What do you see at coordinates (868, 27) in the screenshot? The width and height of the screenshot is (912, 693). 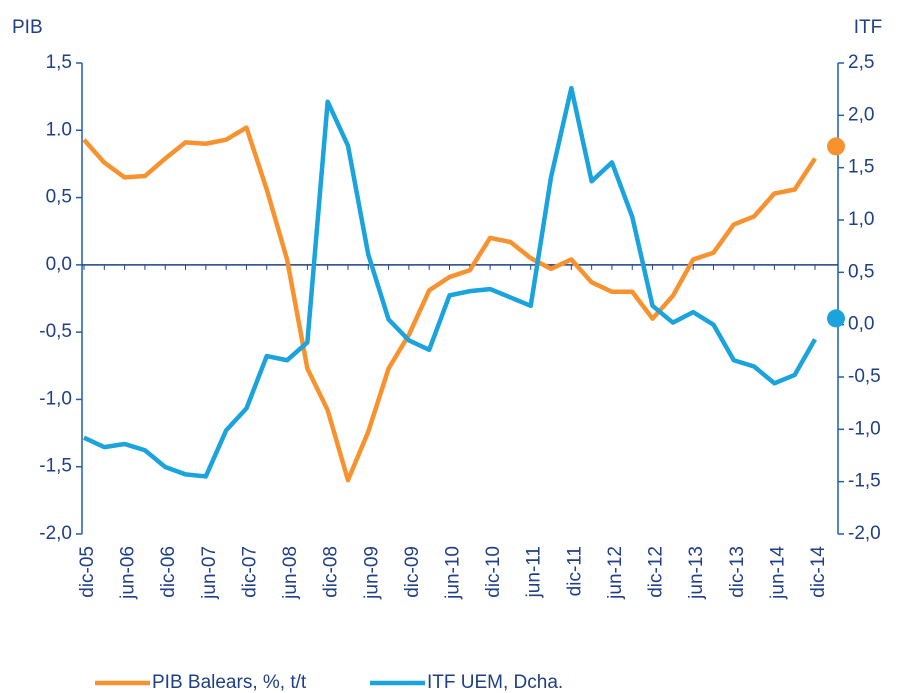 I see `y2-axis-title: ITF` at bounding box center [868, 27].